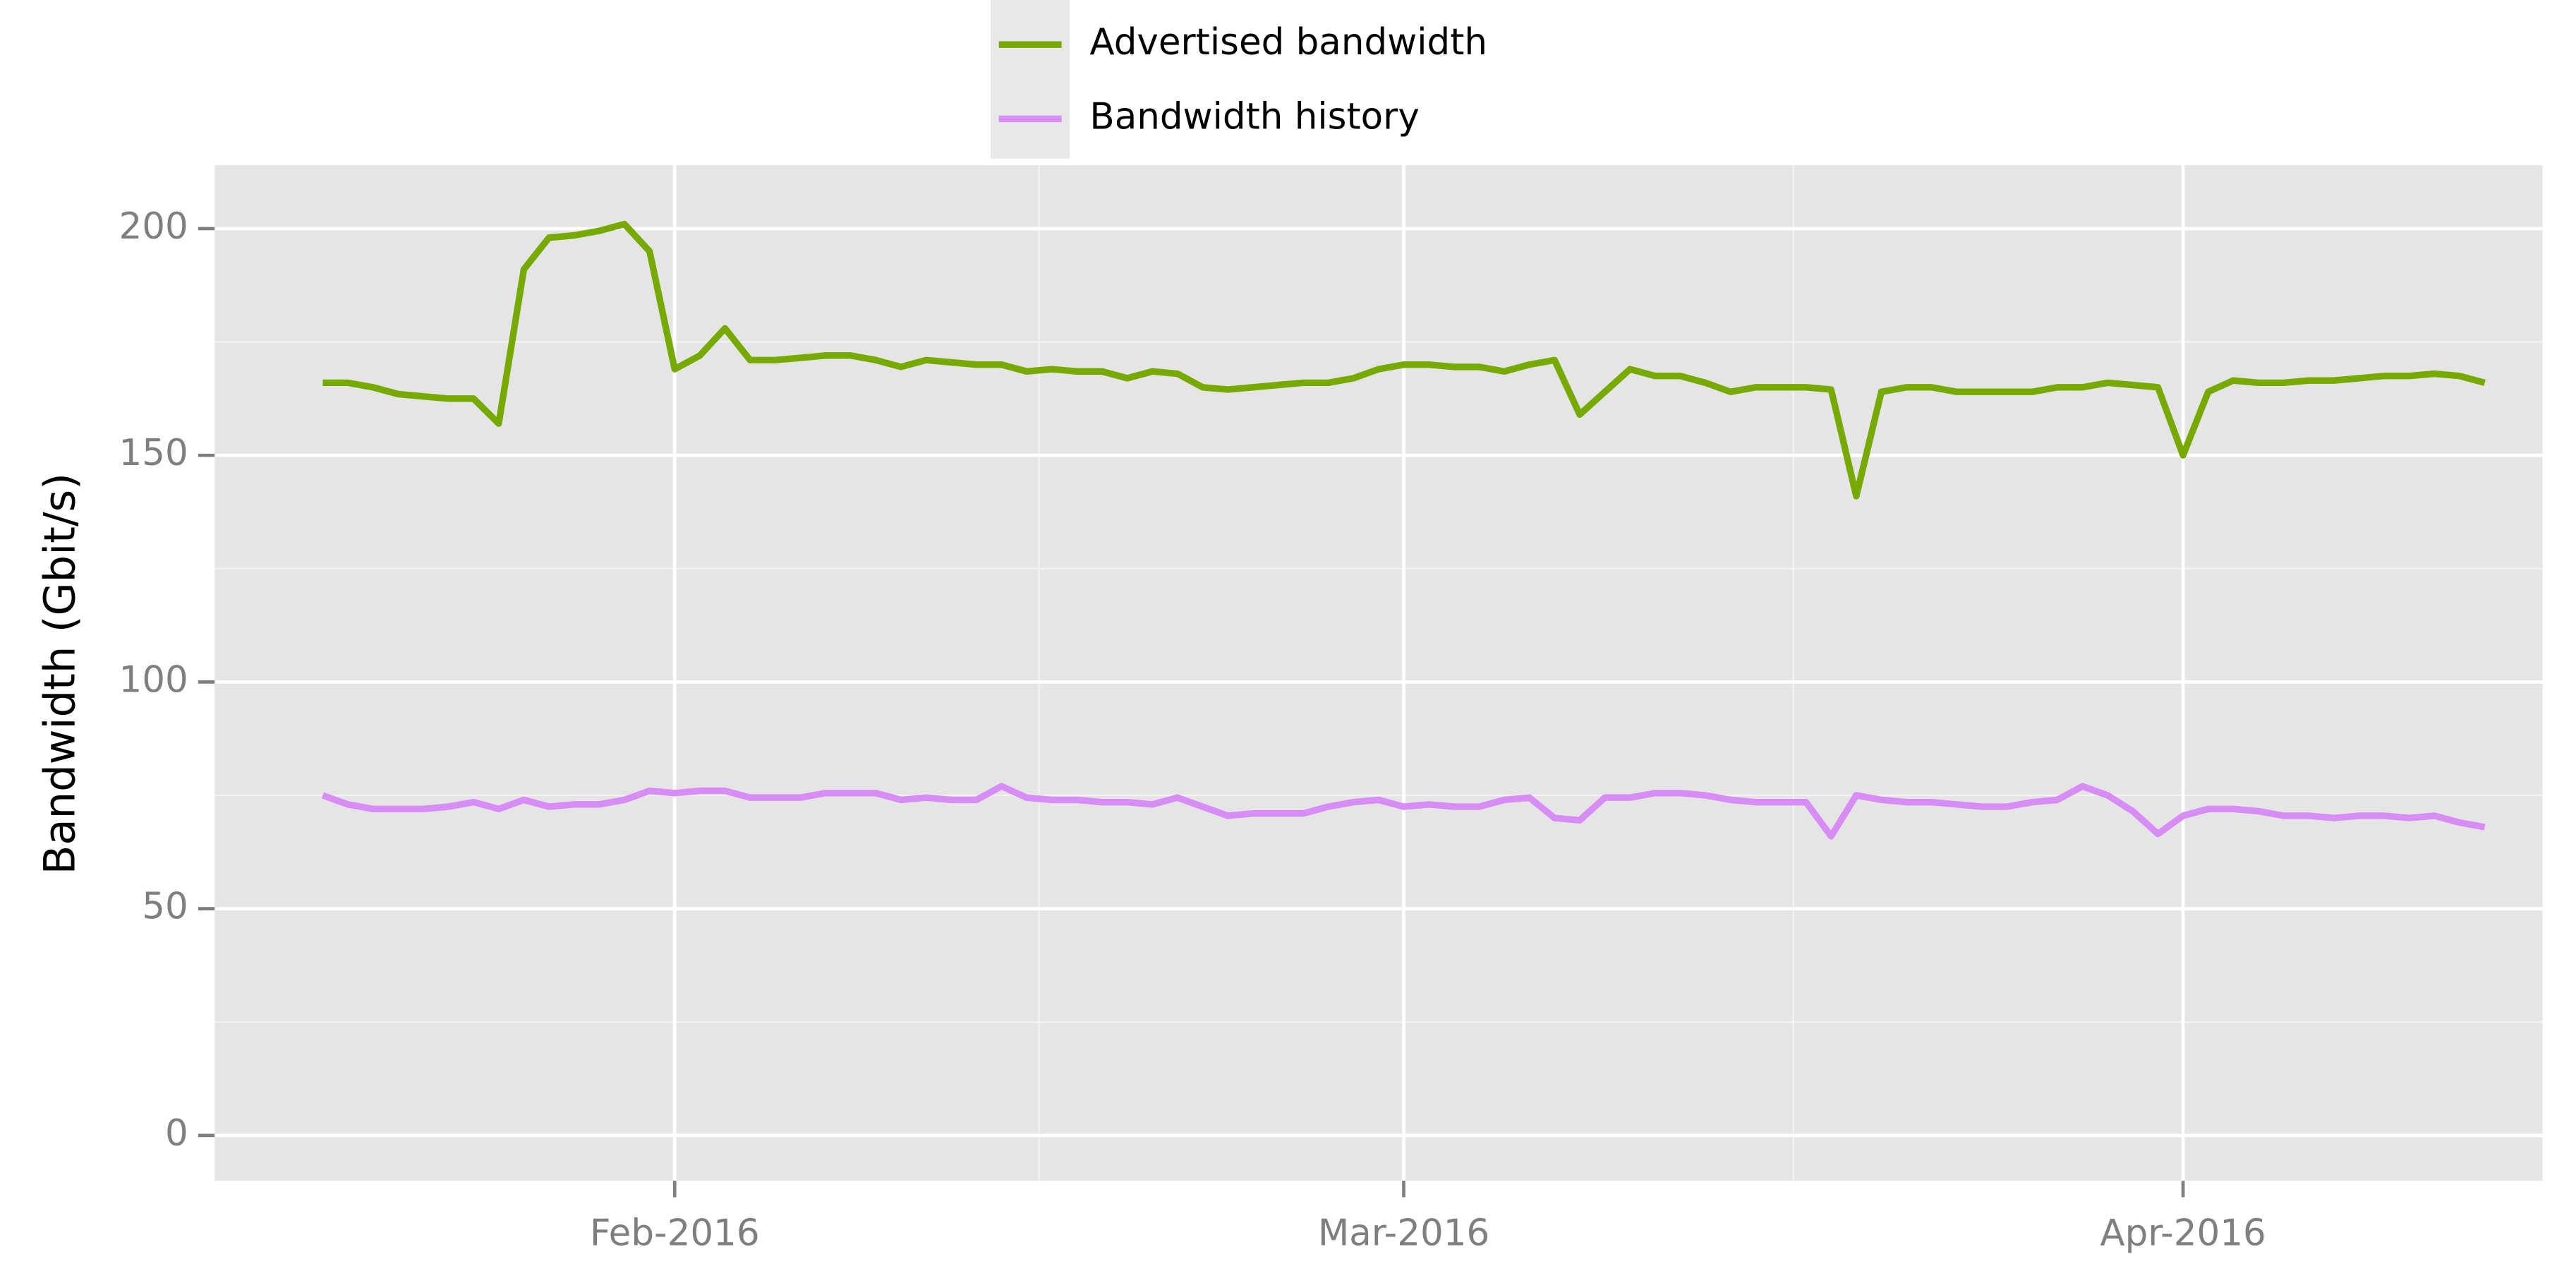 This screenshot has width=2576, height=1271. I want to click on y-tick-label: 100, so click(154, 679).